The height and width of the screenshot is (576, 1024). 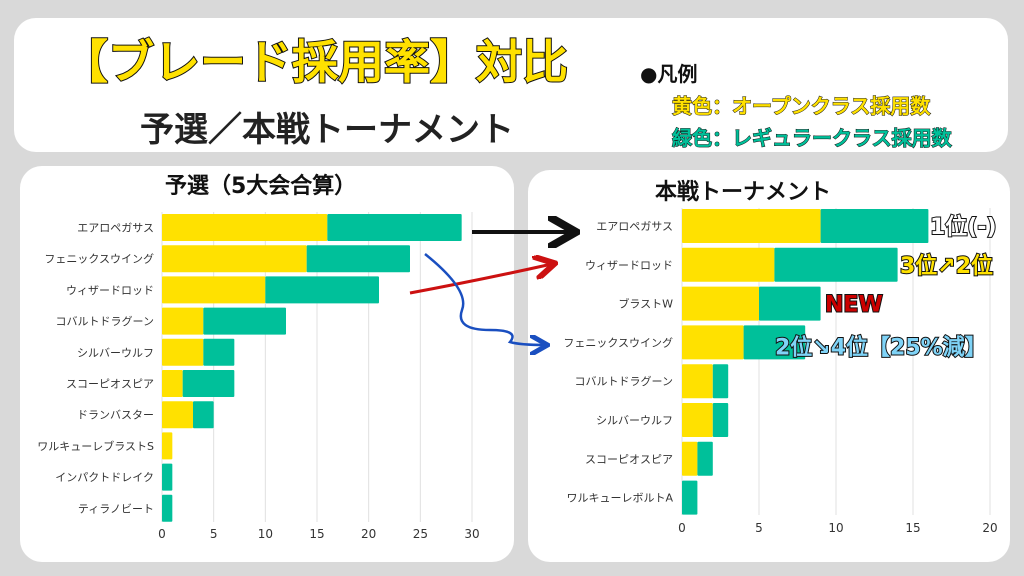 What do you see at coordinates (484, 299) in the screenshot?
I see `arrow-phoenixwing` at bounding box center [484, 299].